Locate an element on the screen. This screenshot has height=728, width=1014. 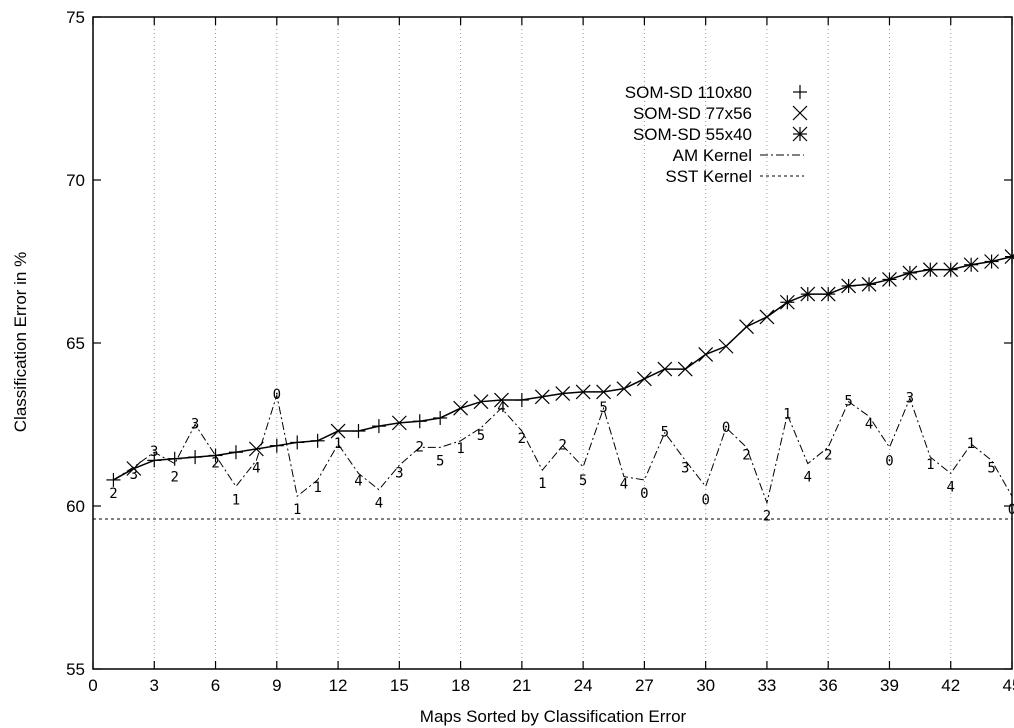
y-axis-title: Classification Error in % is located at coordinates (20, 342).